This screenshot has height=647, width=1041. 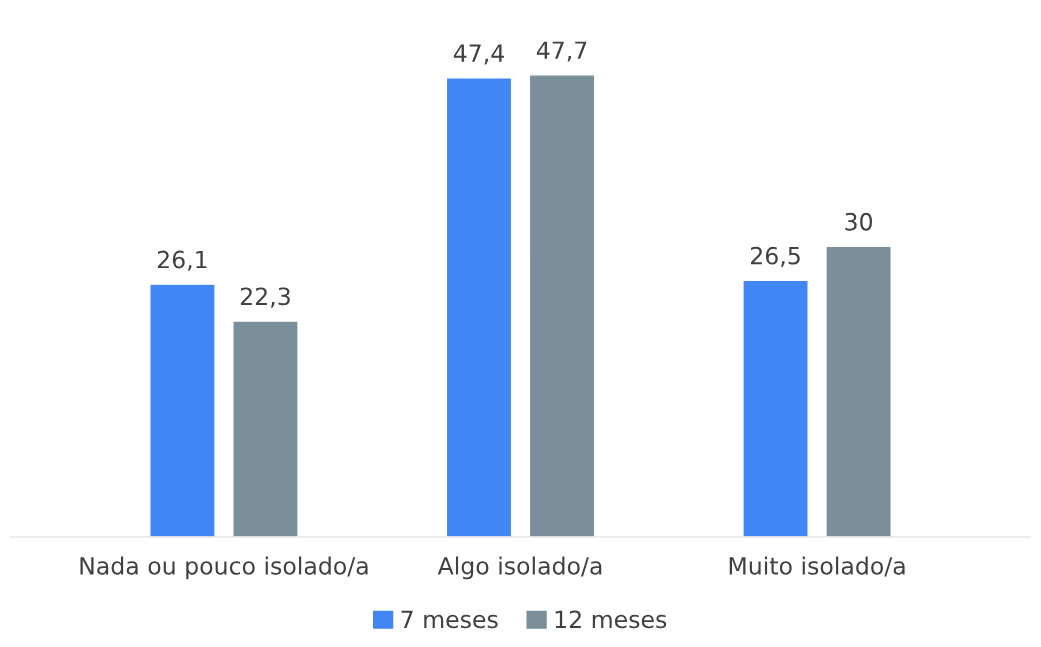 What do you see at coordinates (561, 51) in the screenshot?
I see `data-label: 47,7` at bounding box center [561, 51].